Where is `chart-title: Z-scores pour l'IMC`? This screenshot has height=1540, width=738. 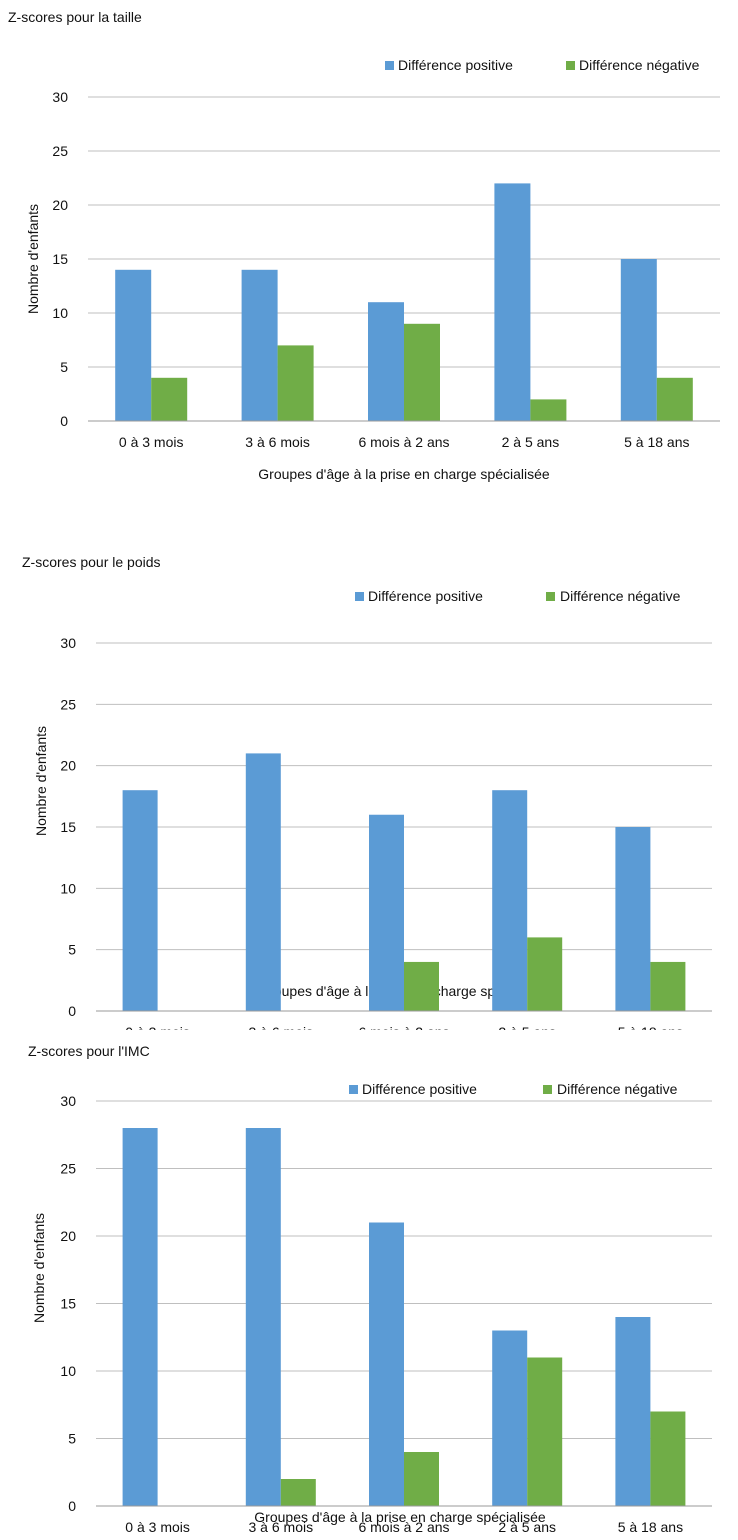
chart-title: Z-scores pour l'IMC is located at coordinates (89, 1051).